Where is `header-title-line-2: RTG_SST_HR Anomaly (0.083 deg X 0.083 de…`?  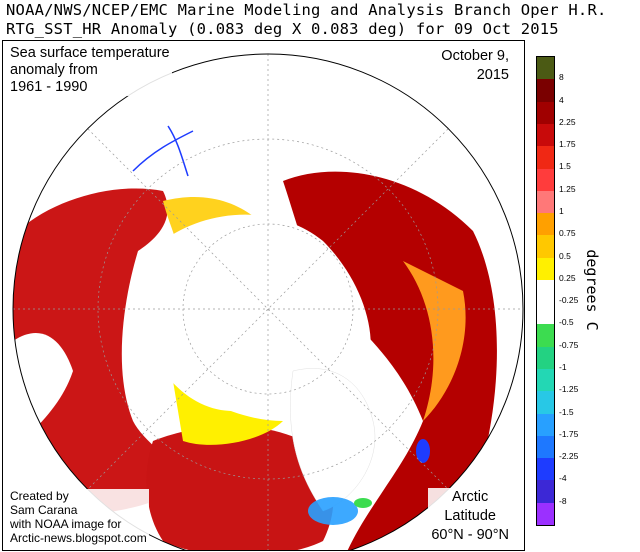 header-title-line-2: RTG_SST_HR Anomaly (0.083 deg X 0.083 de… is located at coordinates (282, 29).